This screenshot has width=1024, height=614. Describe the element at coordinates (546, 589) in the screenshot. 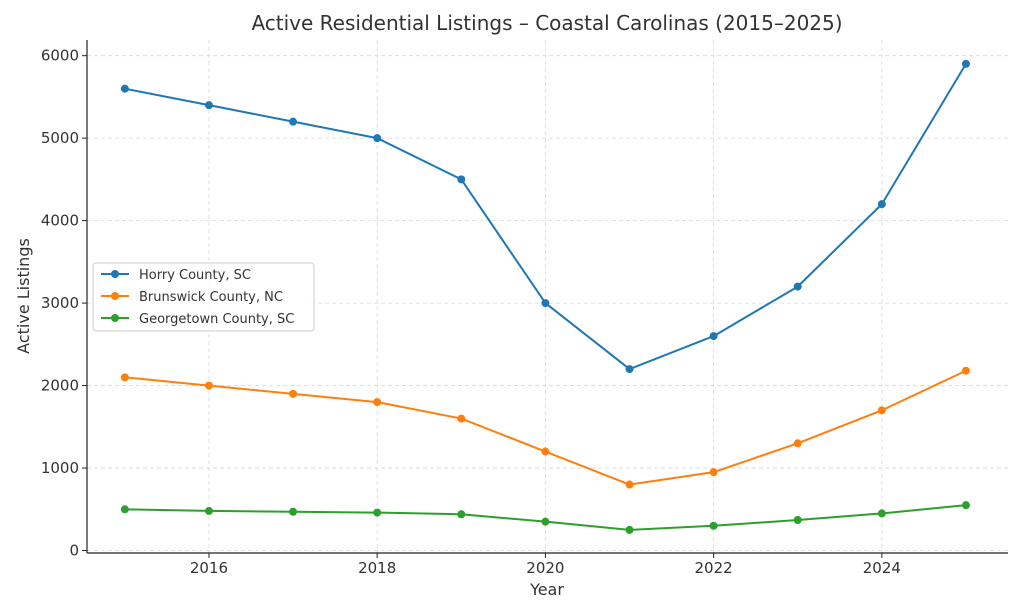

I see `x-axis-label: Year` at that location.